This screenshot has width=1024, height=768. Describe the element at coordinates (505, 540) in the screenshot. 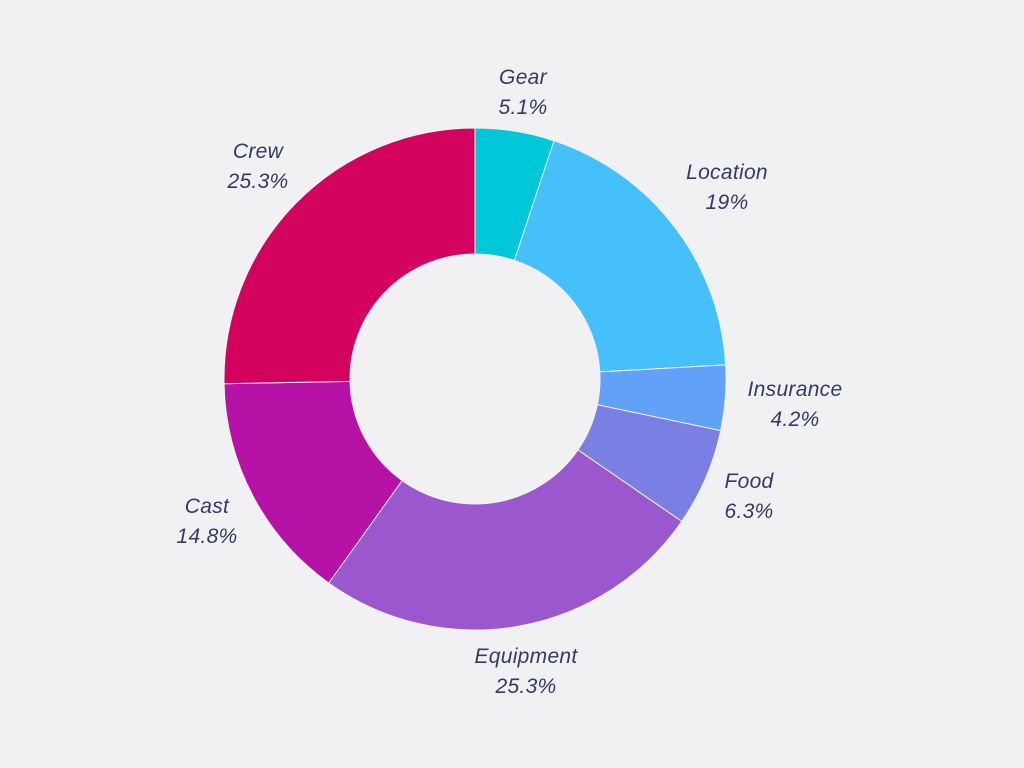

I see `slice-equipment` at that location.